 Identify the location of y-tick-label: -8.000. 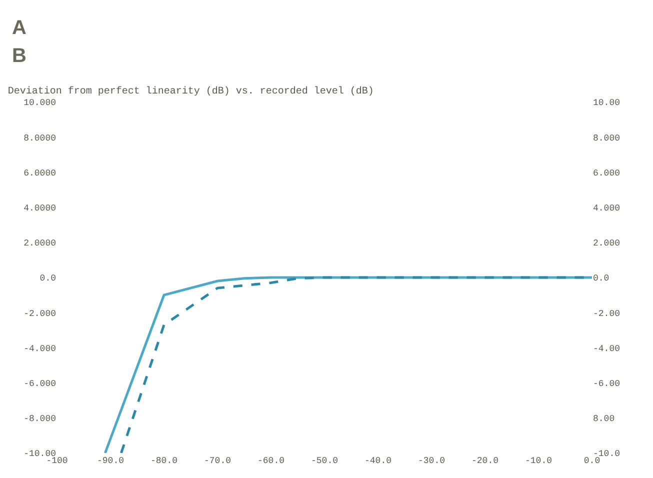
(40, 419).